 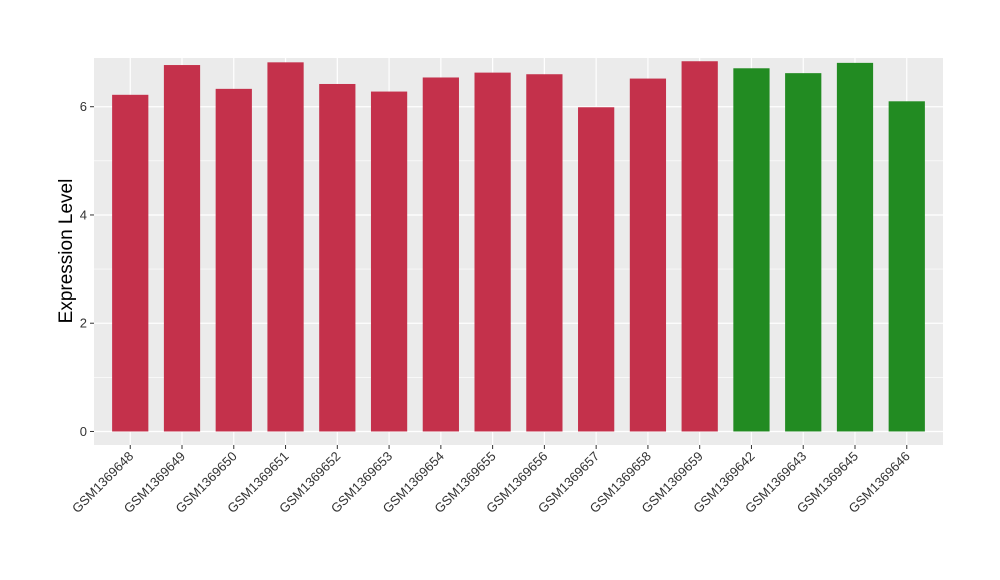 I want to click on bar-GSM1369642, so click(x=751, y=250).